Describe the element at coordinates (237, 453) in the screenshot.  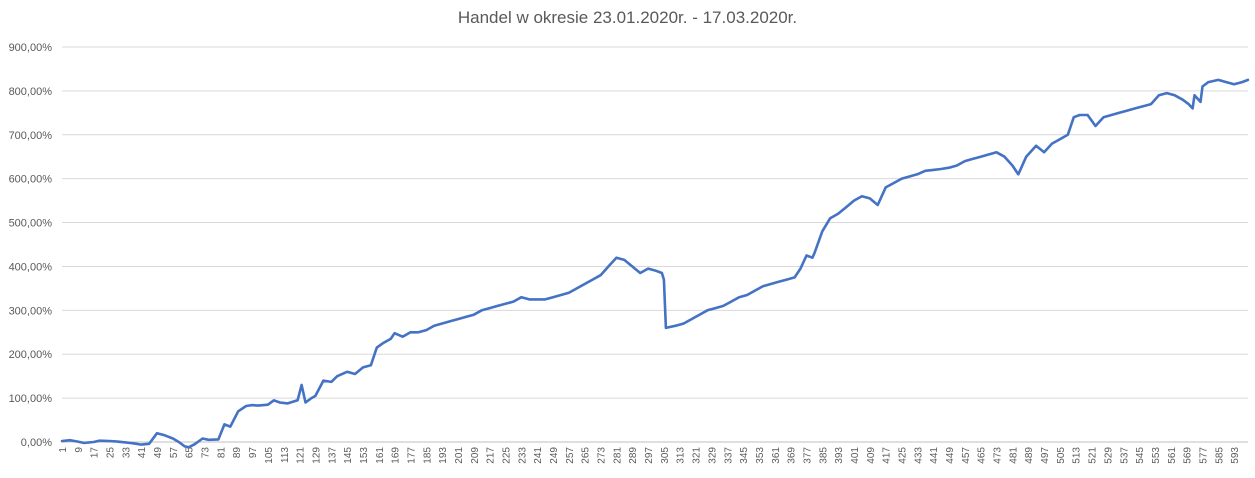
I see `x-tick-label: 89` at that location.